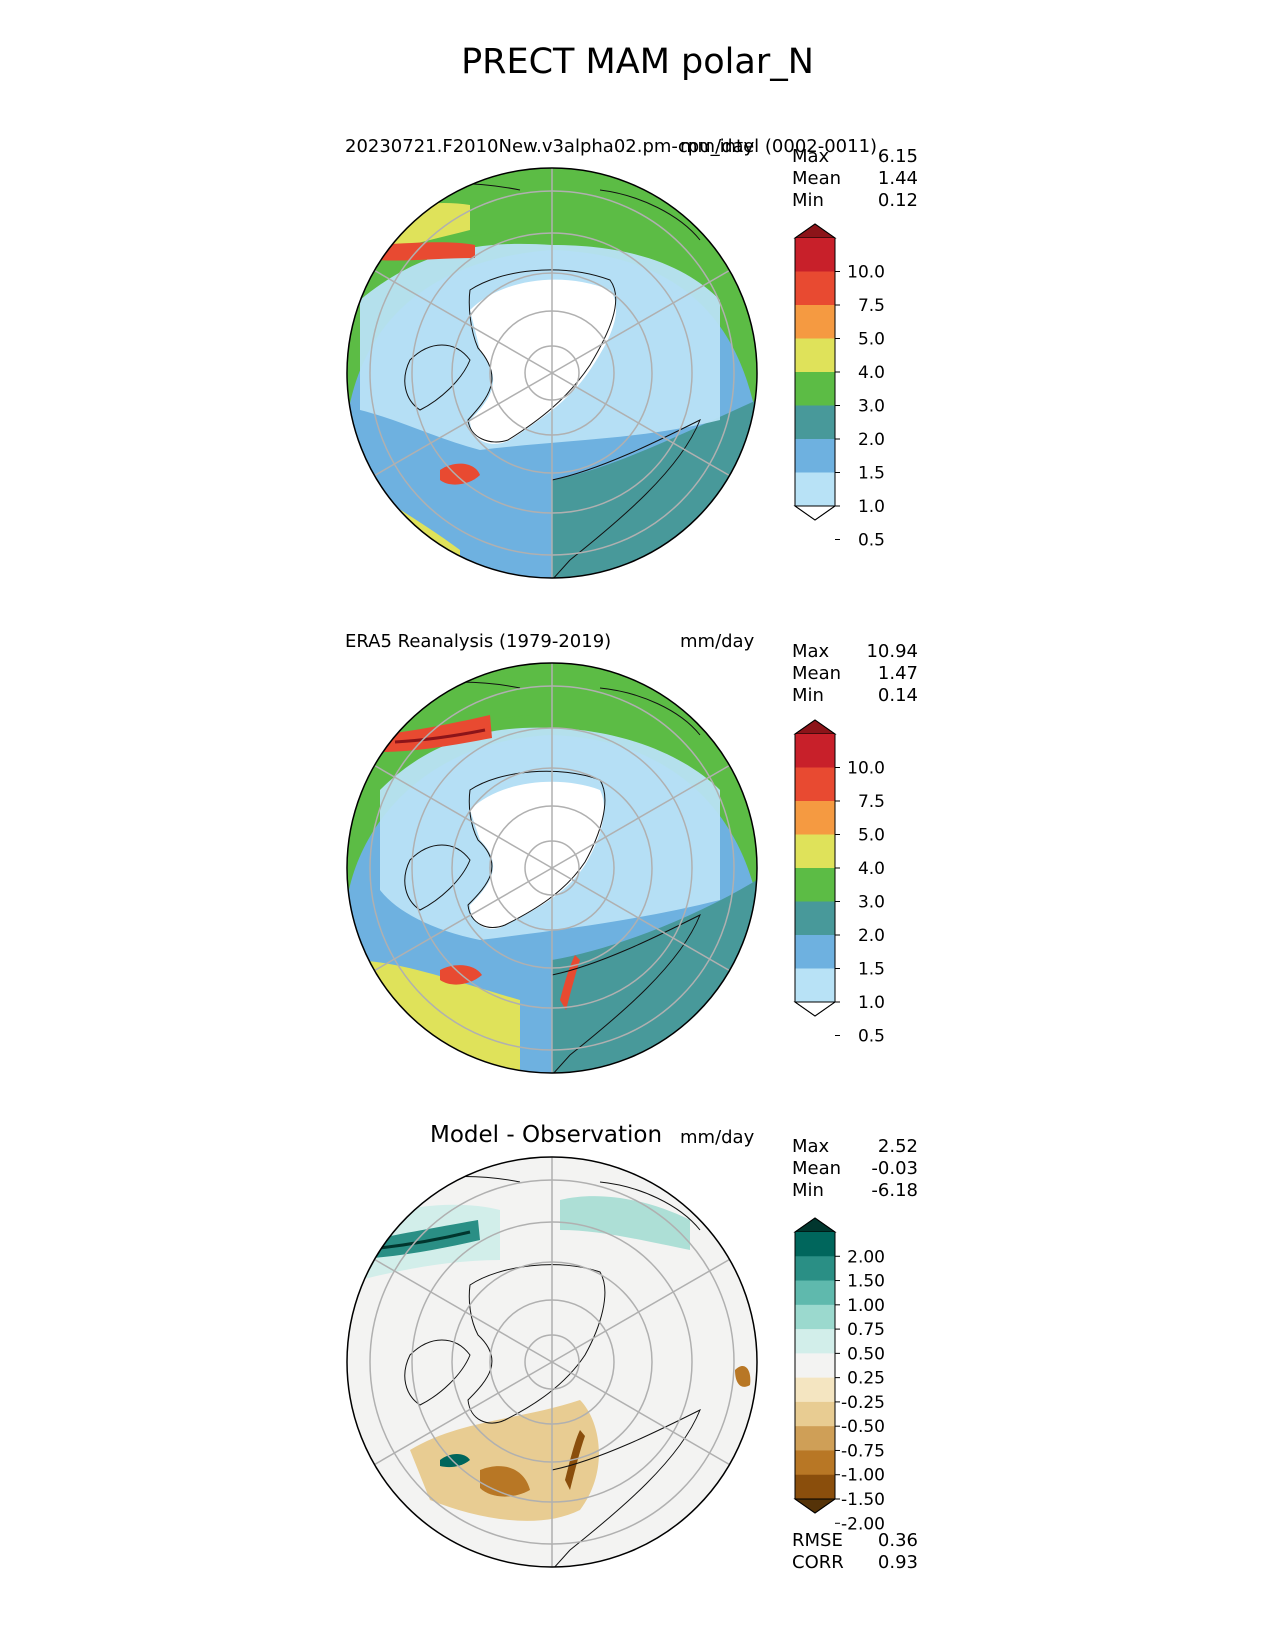 The height and width of the screenshot is (1650, 1275). Describe the element at coordinates (897, 178) in the screenshot. I see `panel-1-stat-mean-value: 1.44` at that location.